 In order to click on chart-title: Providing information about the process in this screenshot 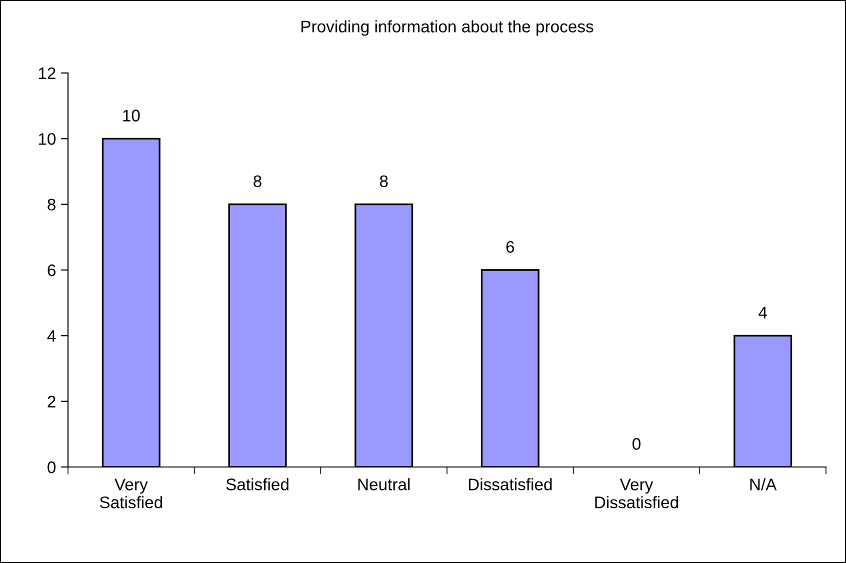, I will do `click(448, 28)`.